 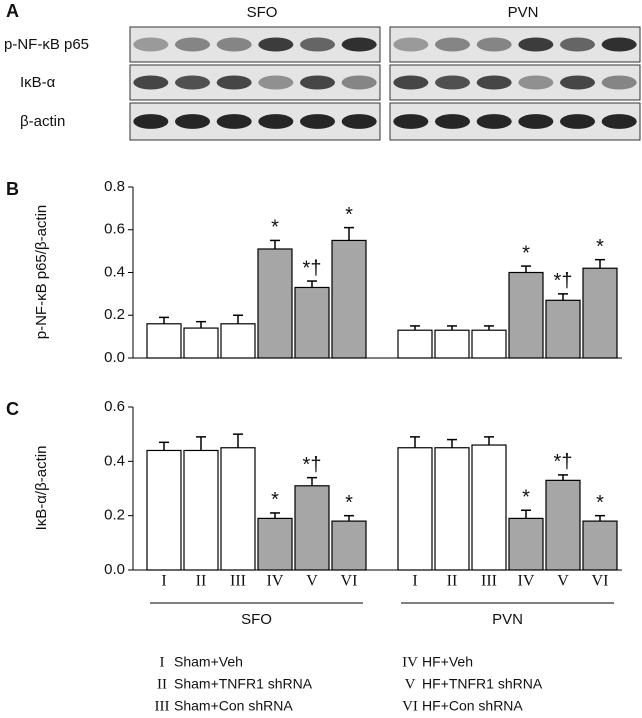 I want to click on x-tick-label: III, so click(x=489, y=581).